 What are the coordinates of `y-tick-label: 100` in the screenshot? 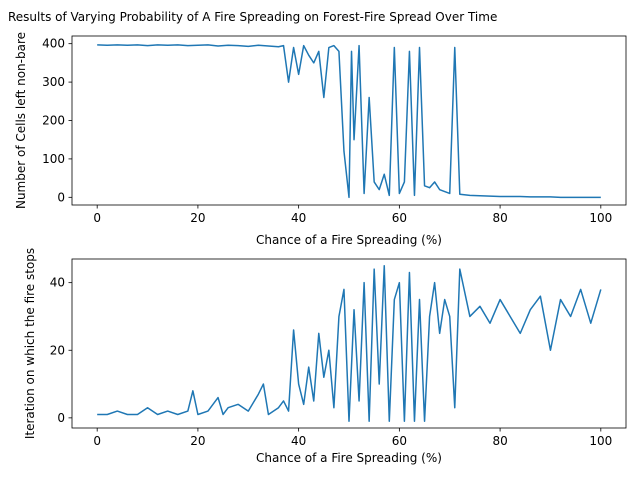 It's located at (53, 159).